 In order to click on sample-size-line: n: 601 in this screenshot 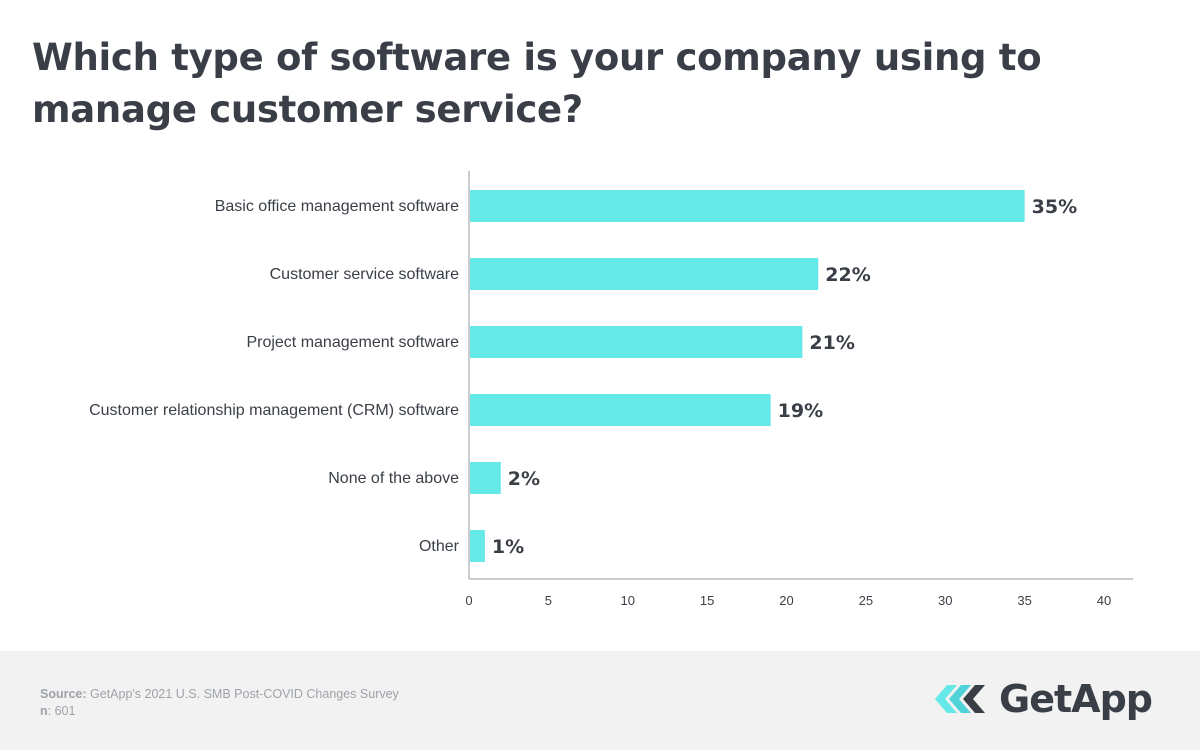, I will do `click(219, 711)`.